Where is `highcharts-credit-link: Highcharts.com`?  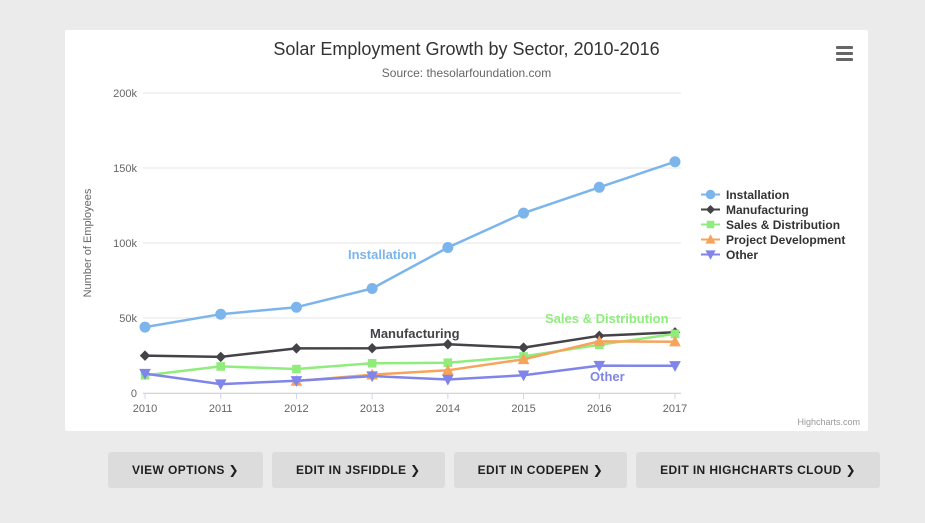
highcharts-credit-link: Highcharts.com is located at coordinates (828, 422).